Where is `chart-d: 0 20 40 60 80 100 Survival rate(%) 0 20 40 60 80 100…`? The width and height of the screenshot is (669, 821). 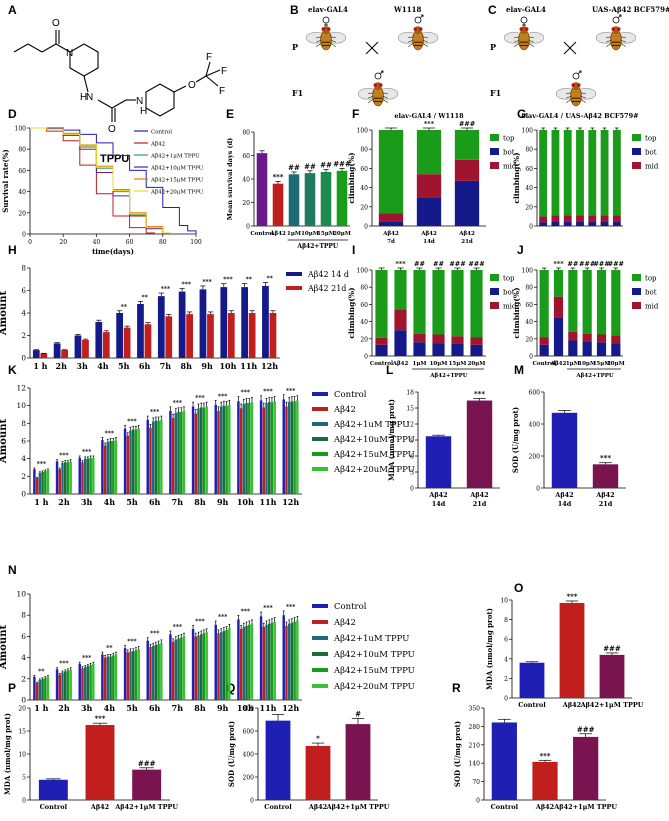
chart-d: 0 20 40 60 80 100 Survival rate(%) 0 20 40 60 80 100… is located at coordinates (102, 191).